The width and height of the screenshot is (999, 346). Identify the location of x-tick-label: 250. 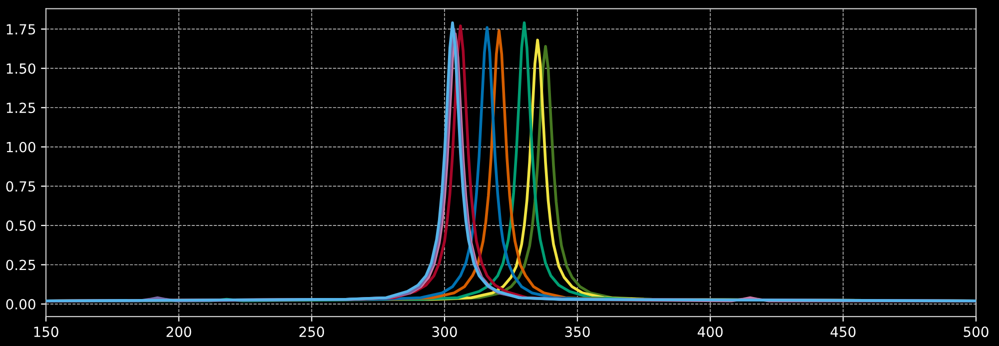
(311, 332).